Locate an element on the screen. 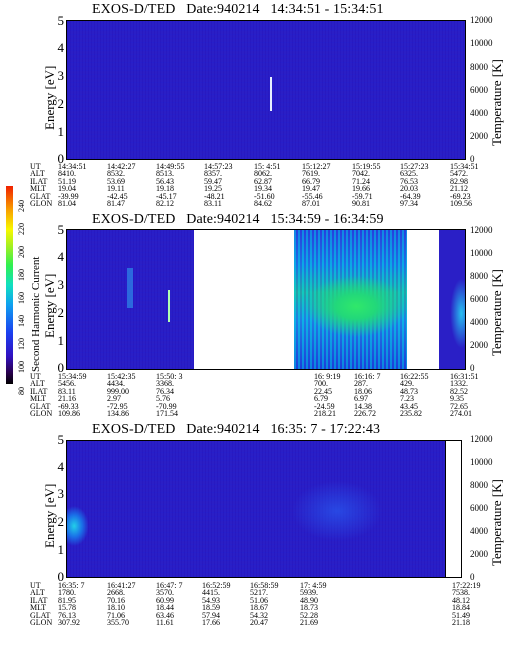  orbit-cell: 3368. is located at coordinates (165, 384).